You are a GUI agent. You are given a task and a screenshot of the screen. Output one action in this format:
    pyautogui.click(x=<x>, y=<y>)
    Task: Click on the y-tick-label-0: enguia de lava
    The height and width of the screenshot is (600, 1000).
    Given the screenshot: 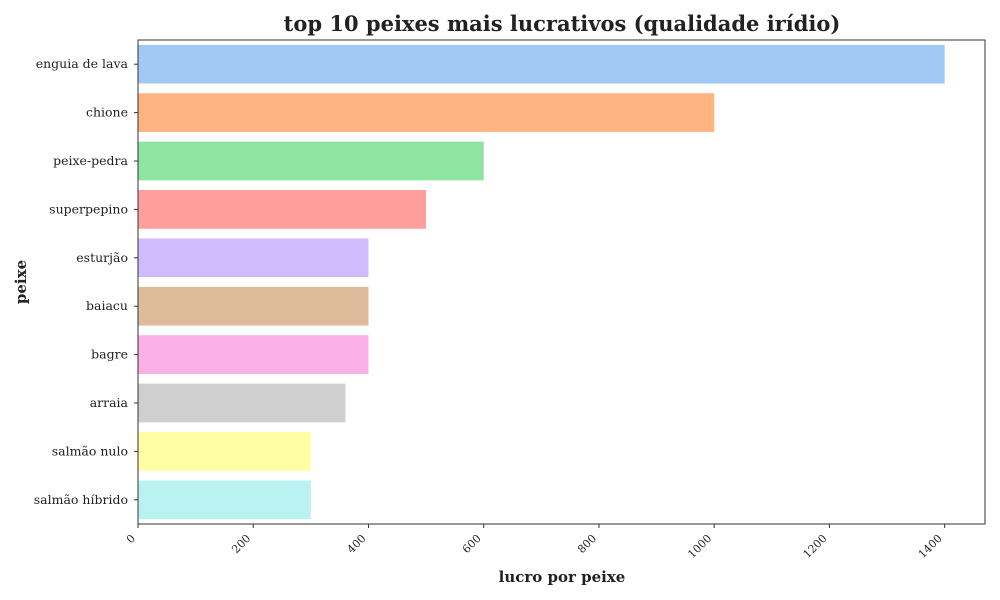 What is the action you would take?
    pyautogui.click(x=82, y=63)
    